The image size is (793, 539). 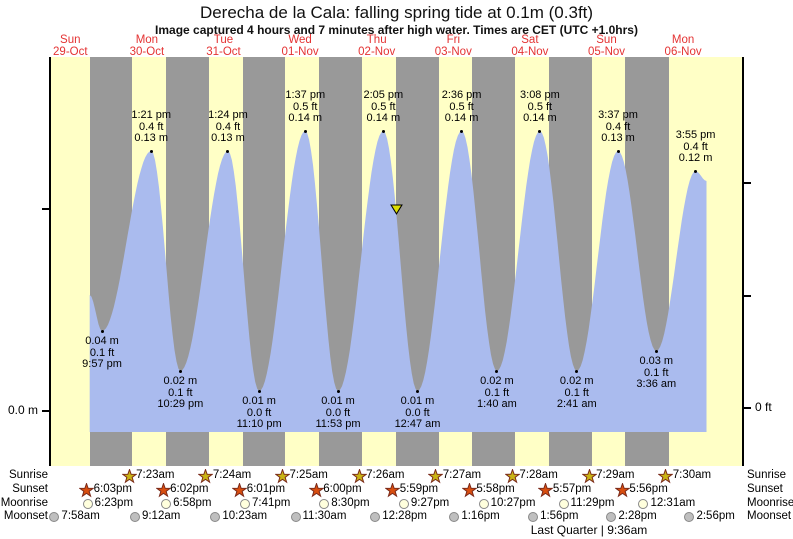 I want to click on tide-annotation-line: 0.03 m, so click(x=656, y=361).